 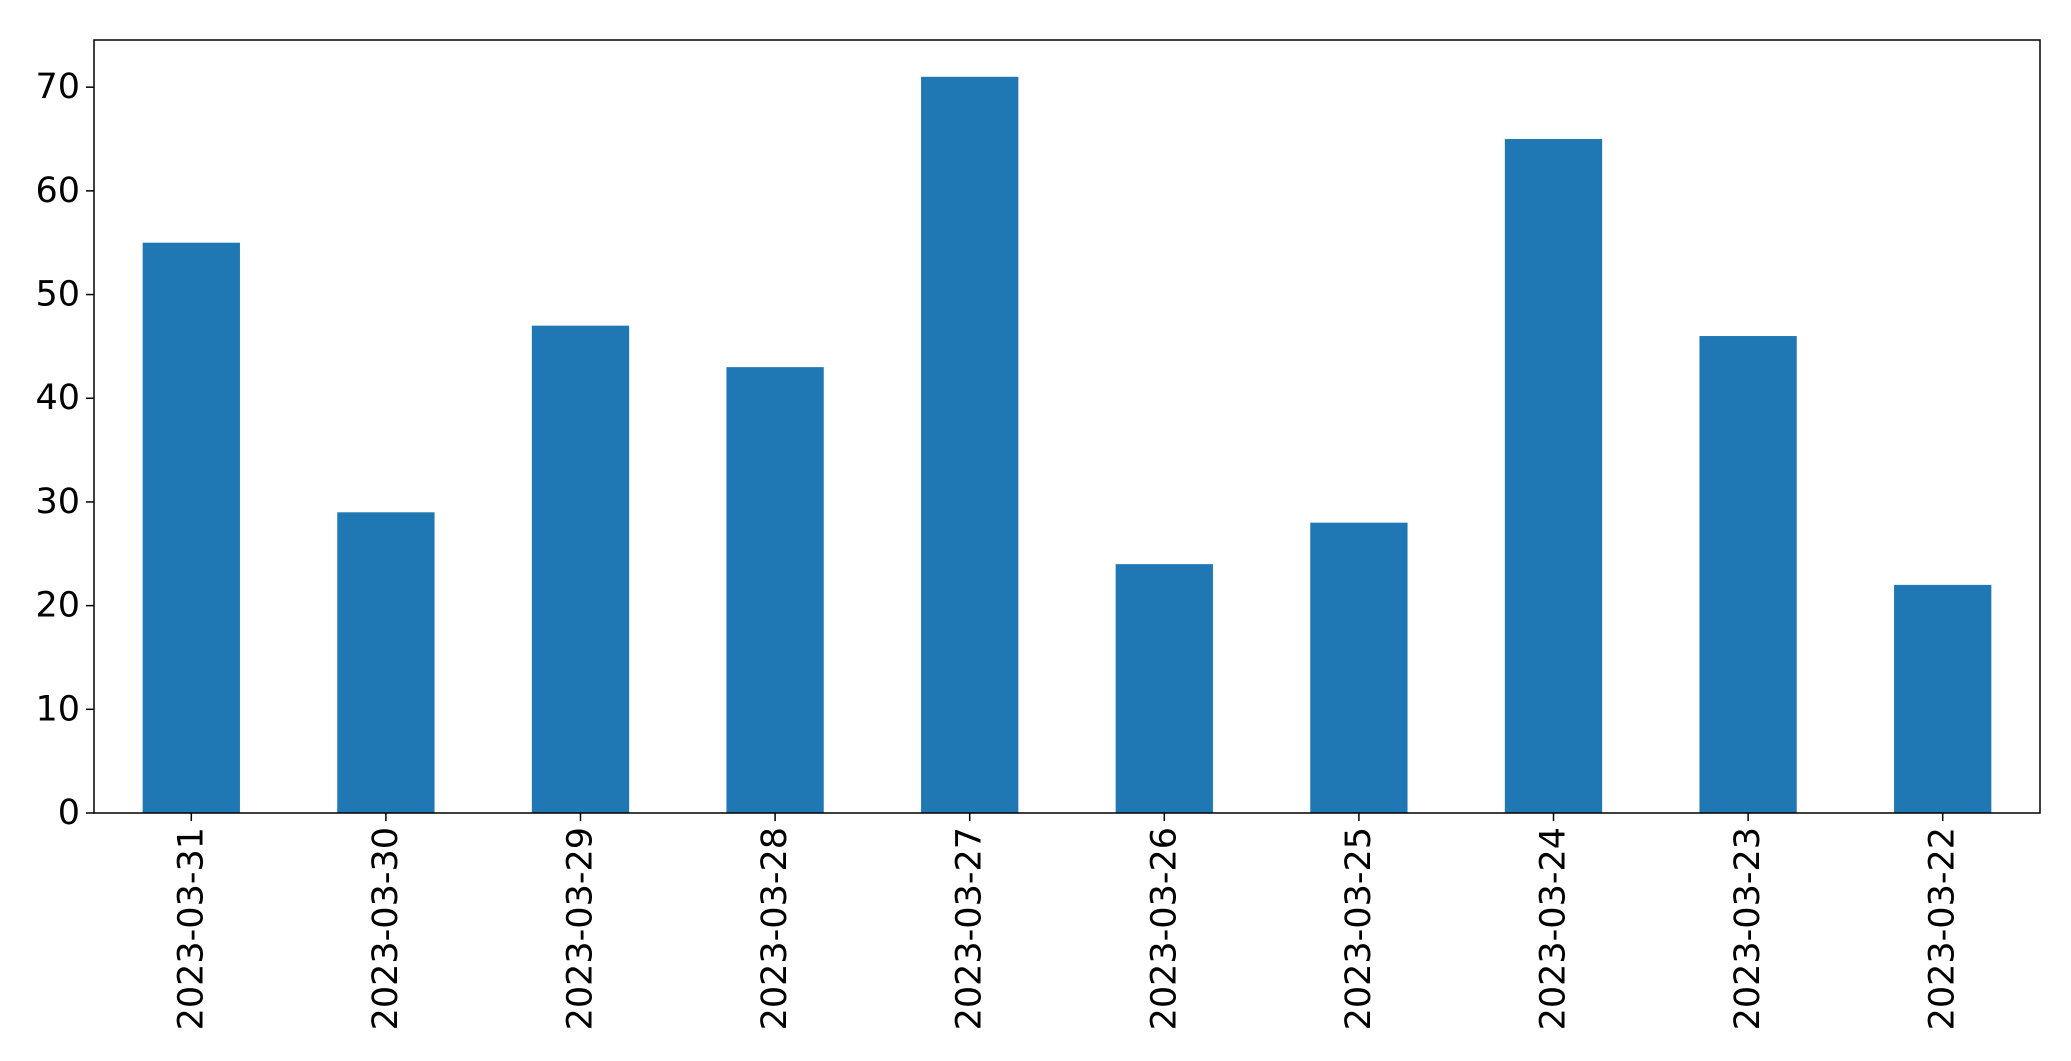 I want to click on y-tick-label: 70, so click(x=57, y=87).